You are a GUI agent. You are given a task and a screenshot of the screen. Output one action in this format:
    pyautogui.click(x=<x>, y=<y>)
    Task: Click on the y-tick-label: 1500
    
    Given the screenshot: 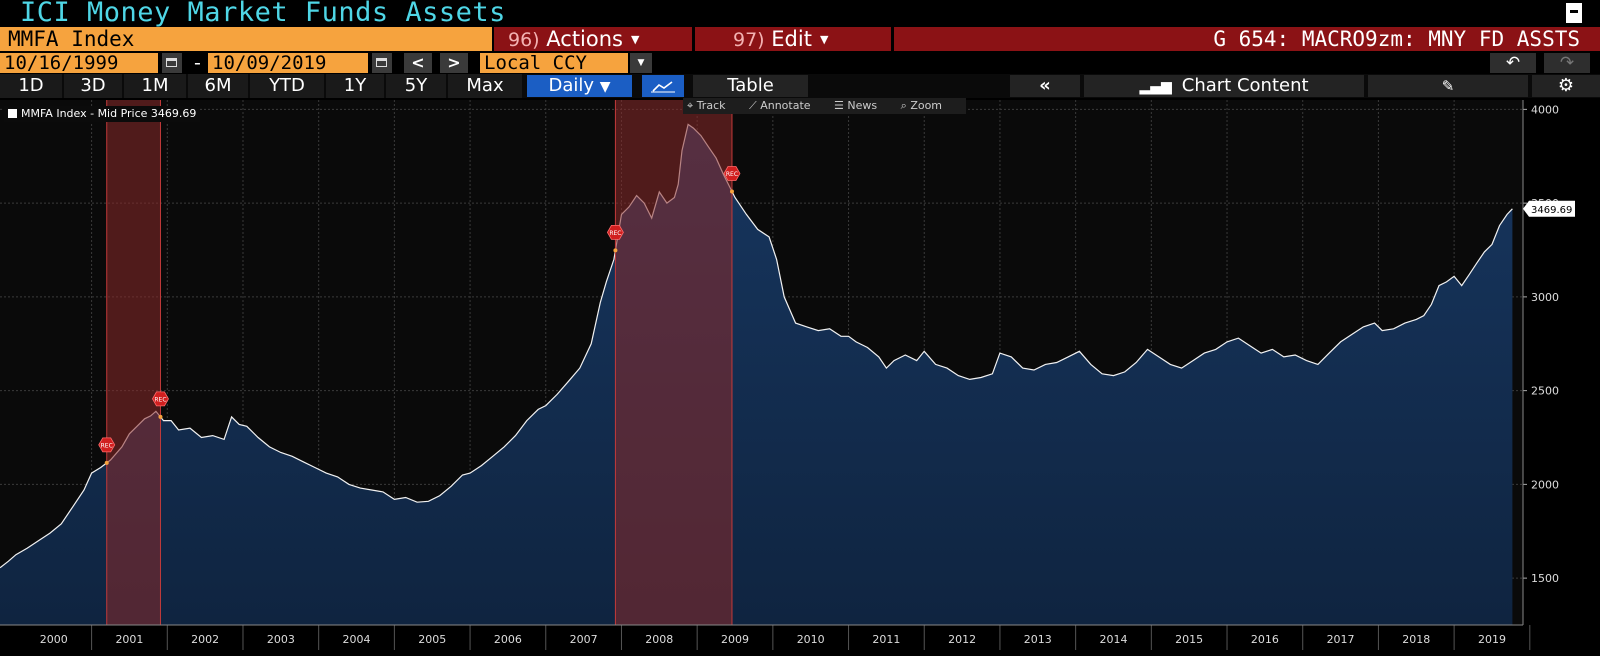 What is the action you would take?
    pyautogui.click(x=1545, y=578)
    